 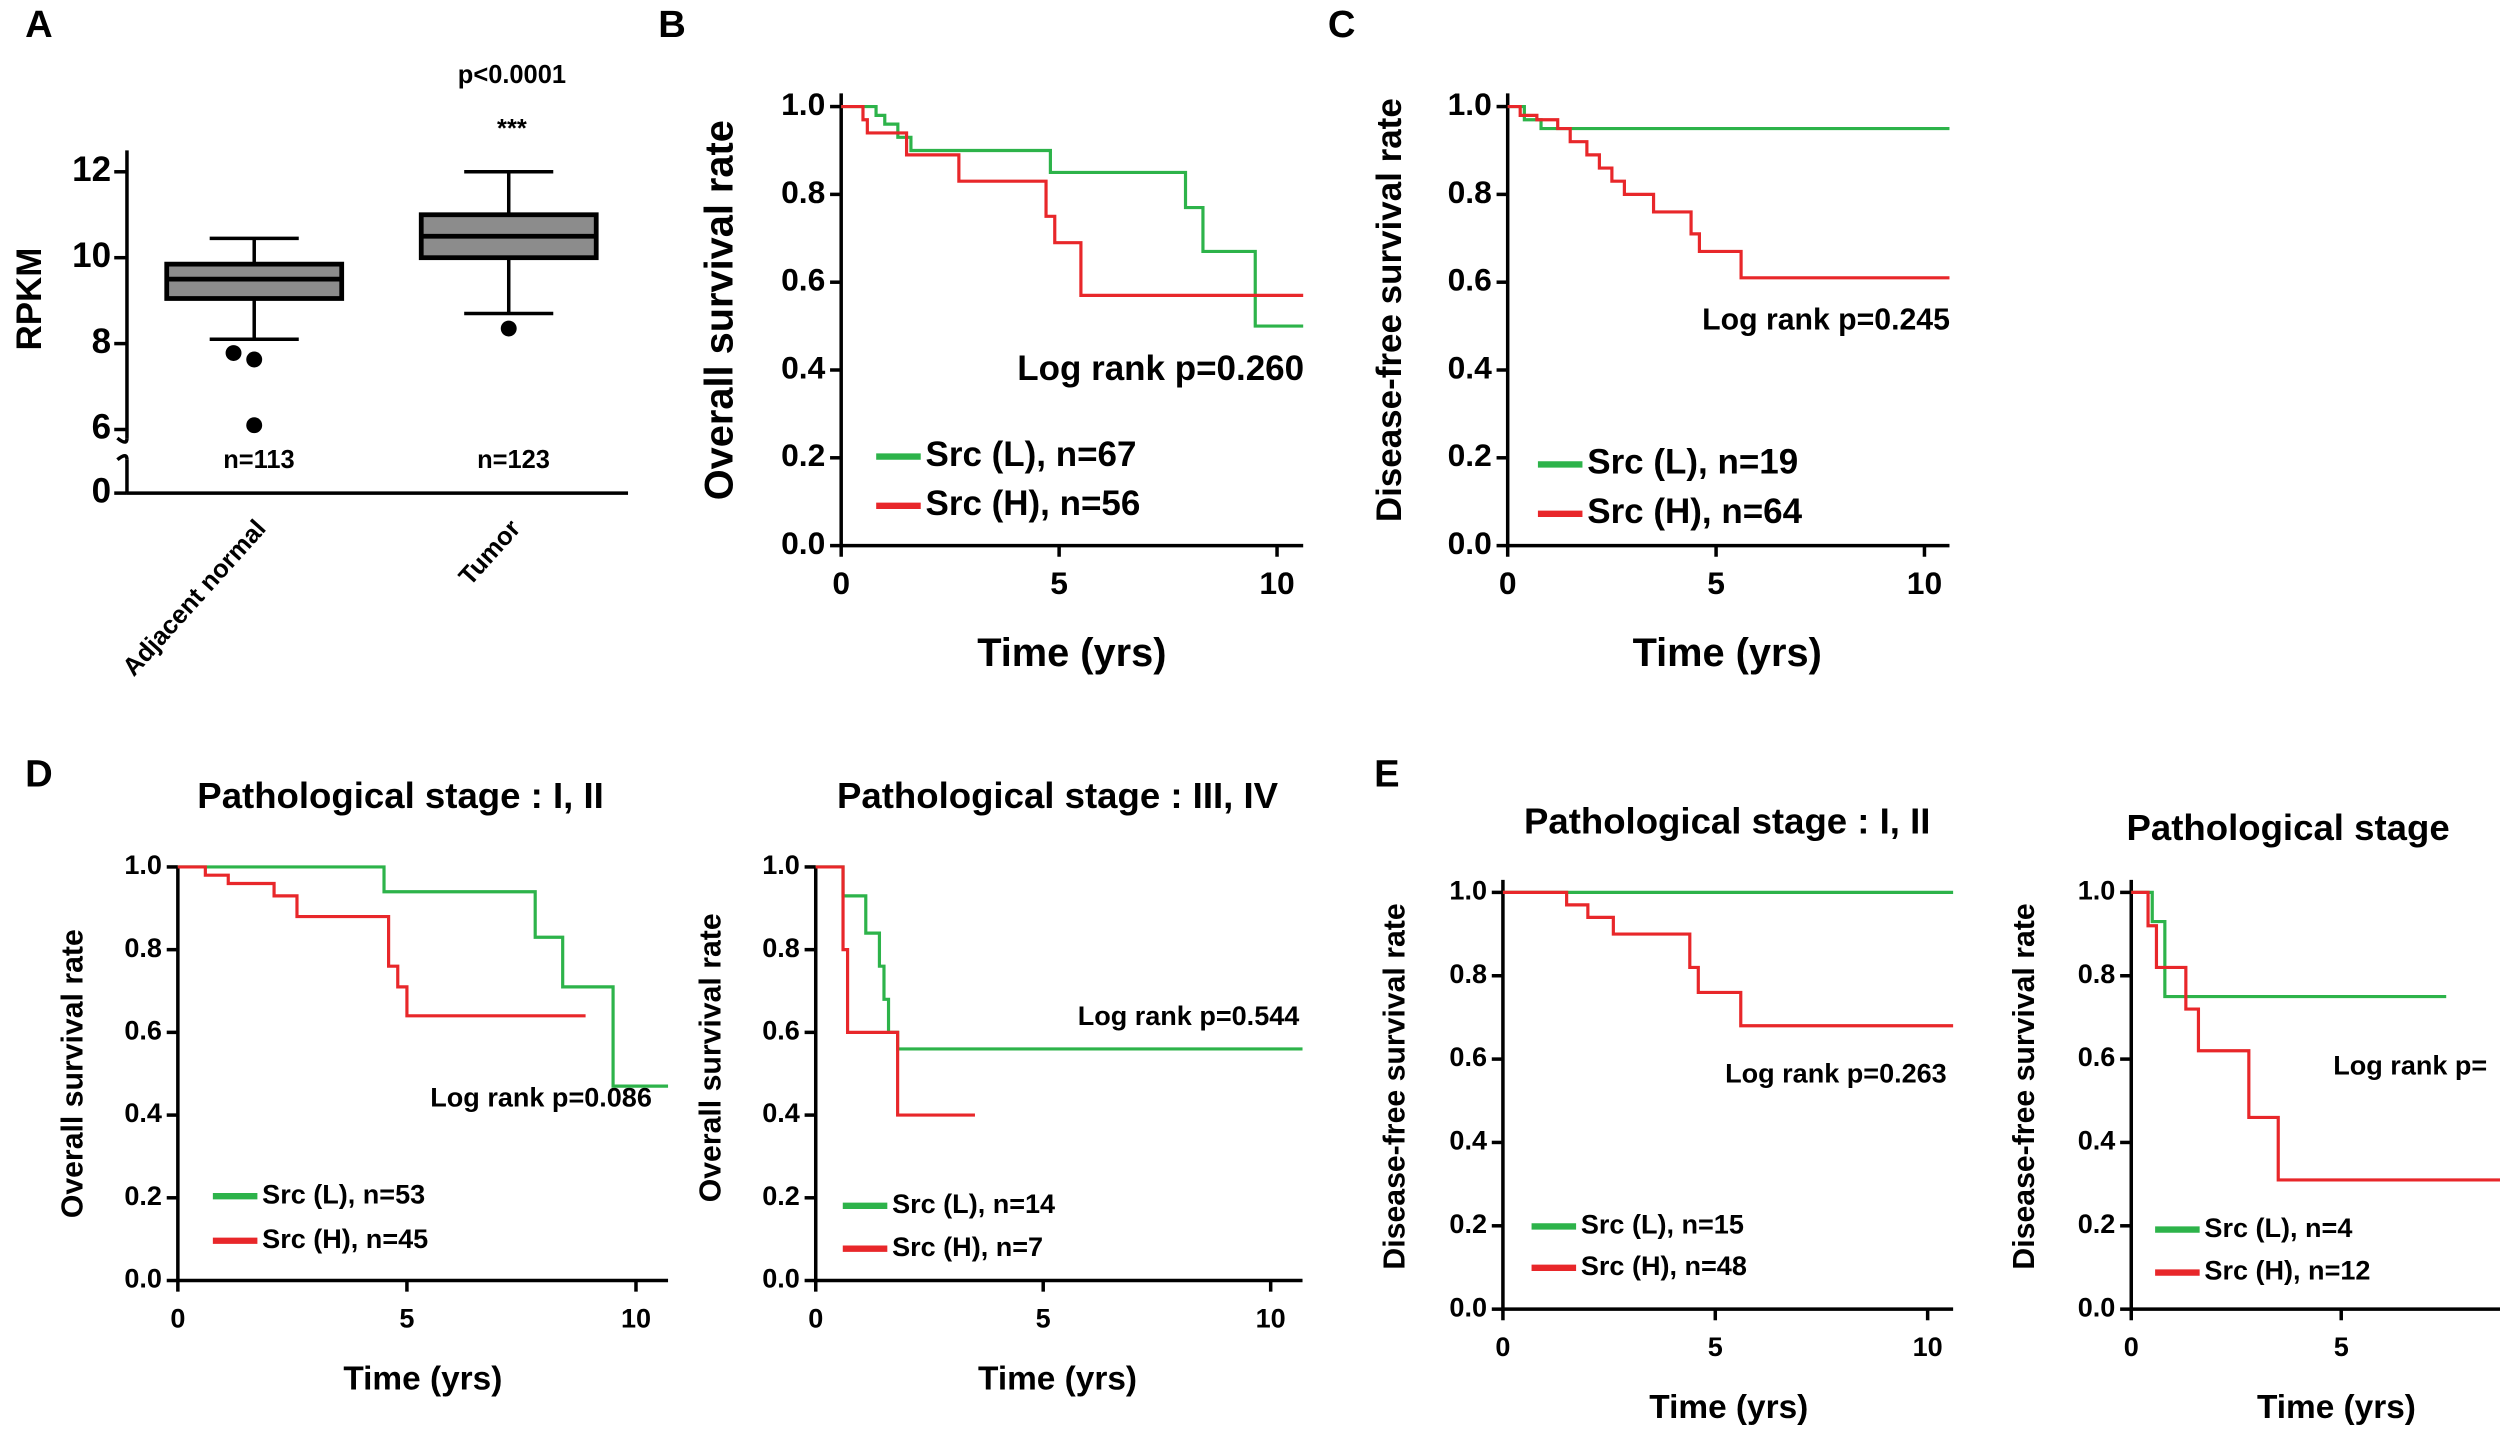 I want to click on chart-title: Pathological stage : III, IV, so click(x=1058, y=795).